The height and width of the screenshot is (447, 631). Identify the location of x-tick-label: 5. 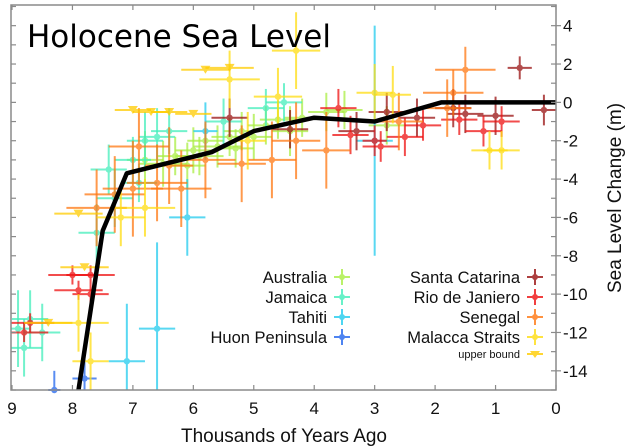
(253, 408).